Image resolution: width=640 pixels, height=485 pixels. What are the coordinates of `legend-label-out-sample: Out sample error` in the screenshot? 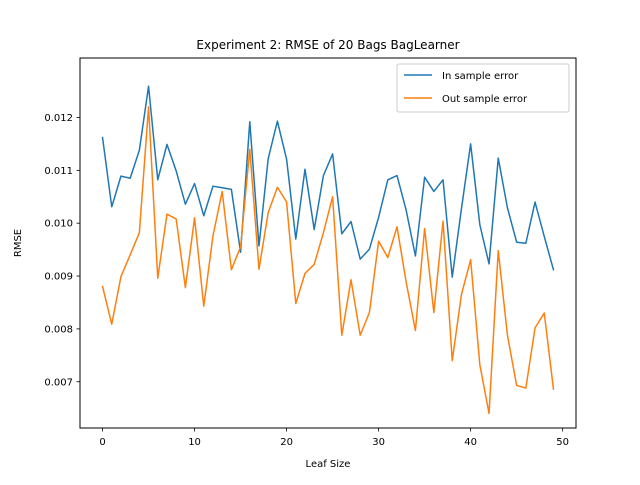 It's located at (485, 99).